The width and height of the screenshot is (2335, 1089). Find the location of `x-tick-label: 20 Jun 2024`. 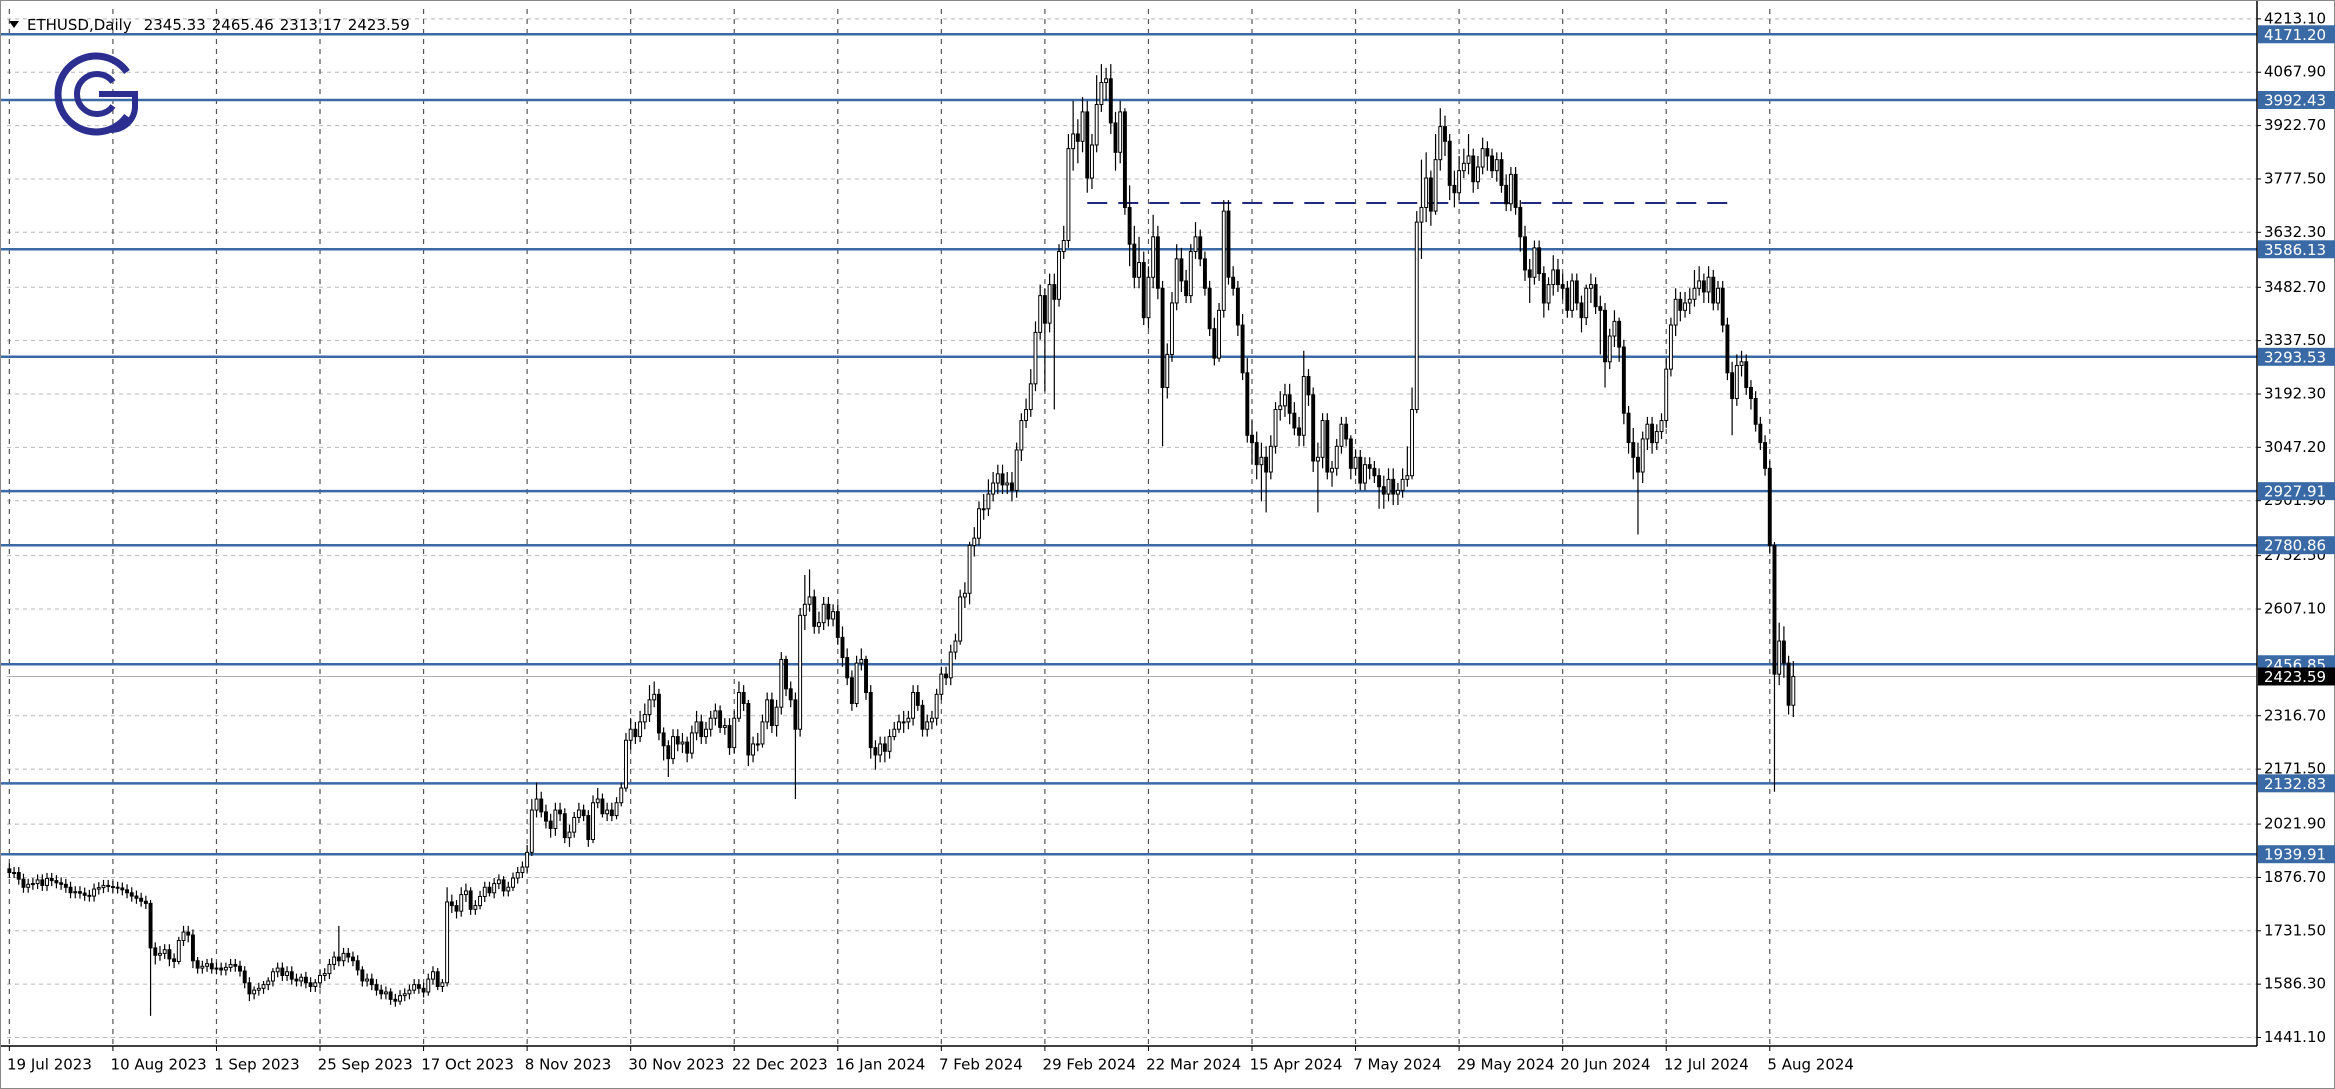

x-tick-label: 20 Jun 2024 is located at coordinates (1605, 1065).